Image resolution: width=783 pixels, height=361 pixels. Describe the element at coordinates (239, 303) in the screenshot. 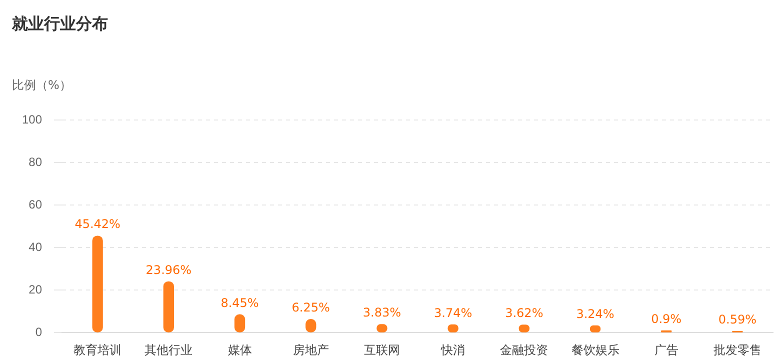

I see `data-label: 8.45%` at that location.